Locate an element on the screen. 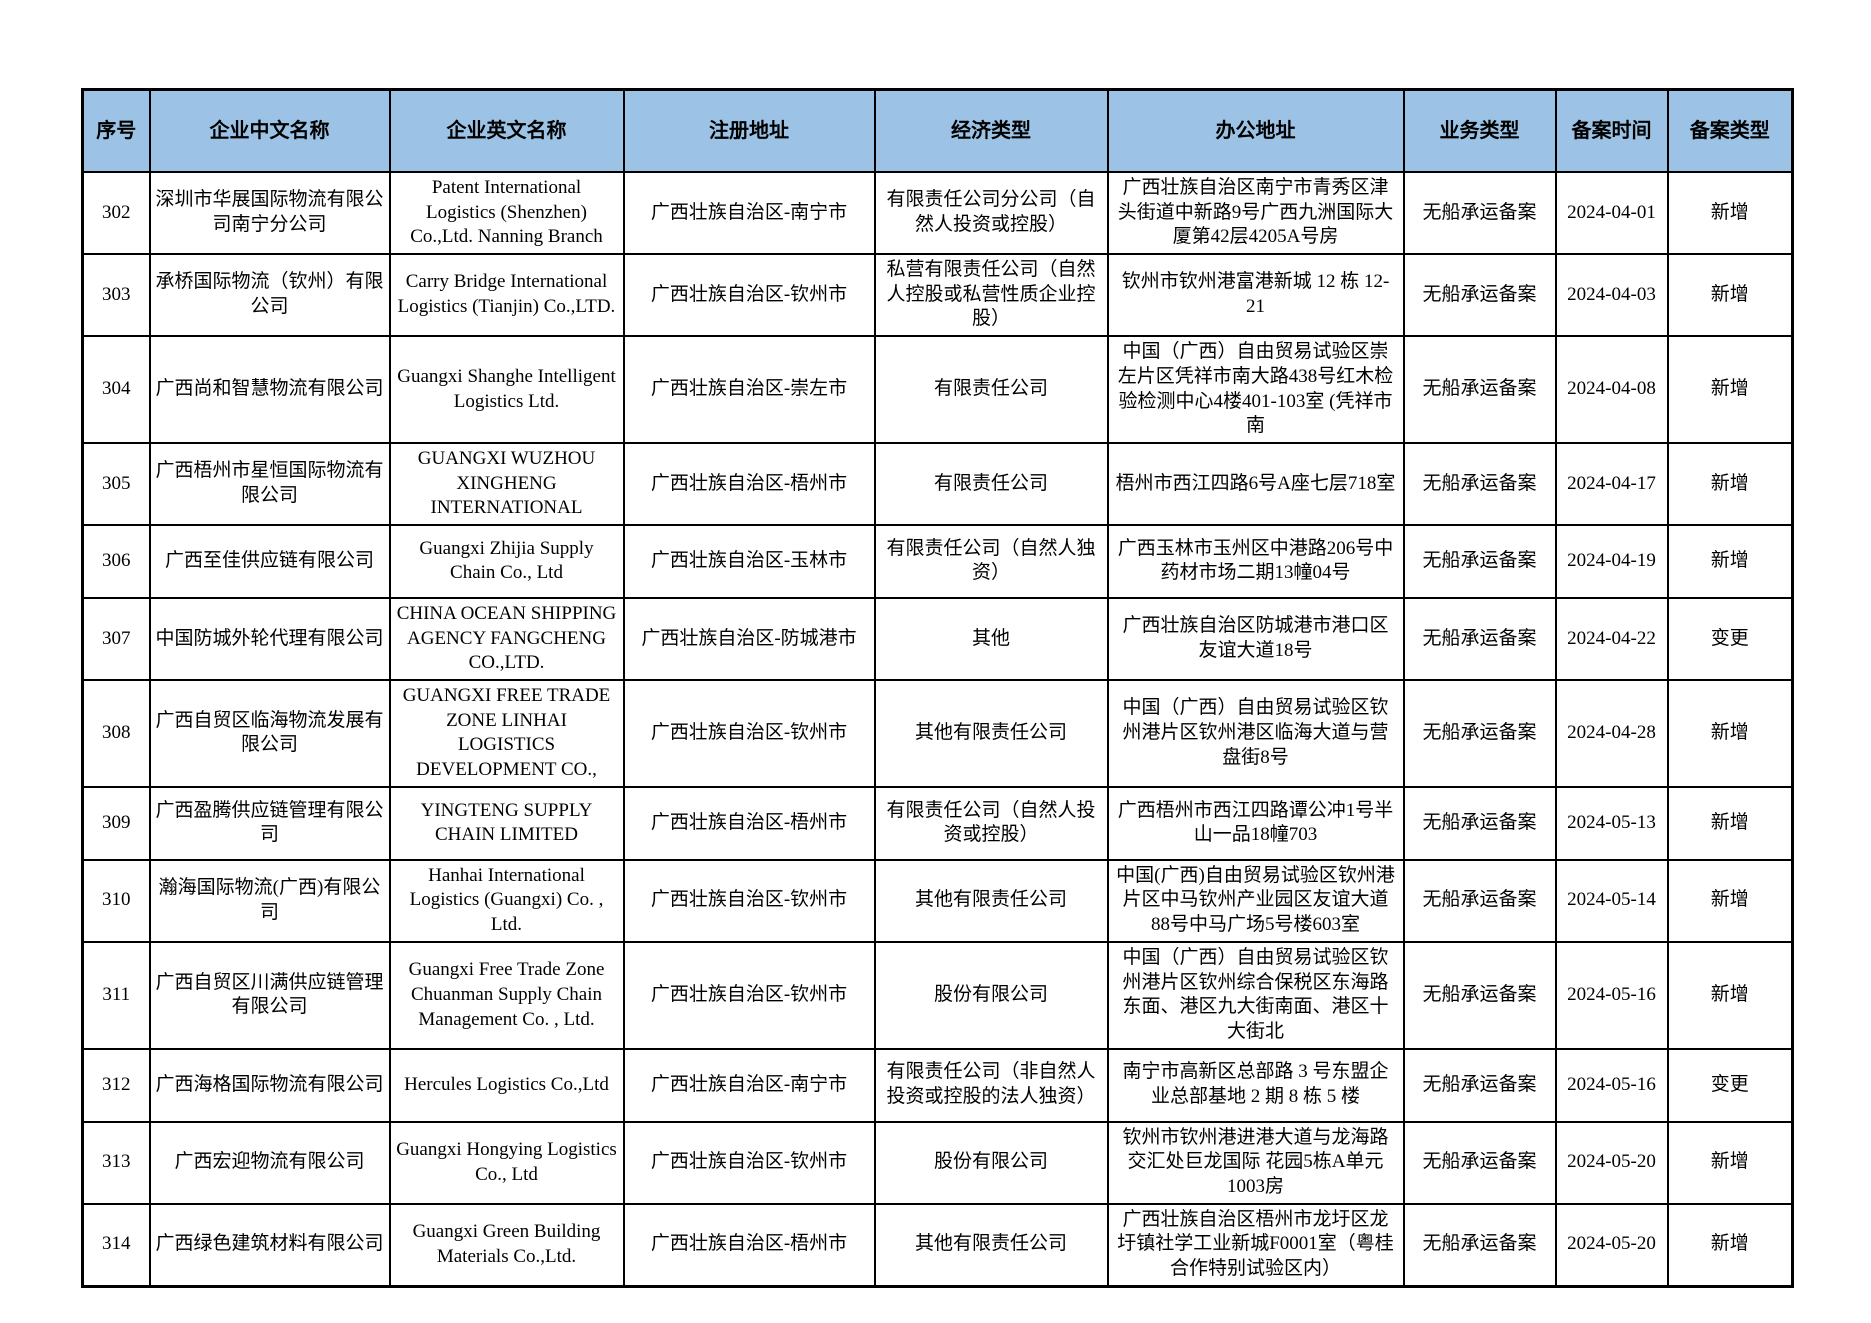 Image resolution: width=1871 pixels, height=1323 pixels. col-header-economic-type: 经济类型 is located at coordinates (991, 130).